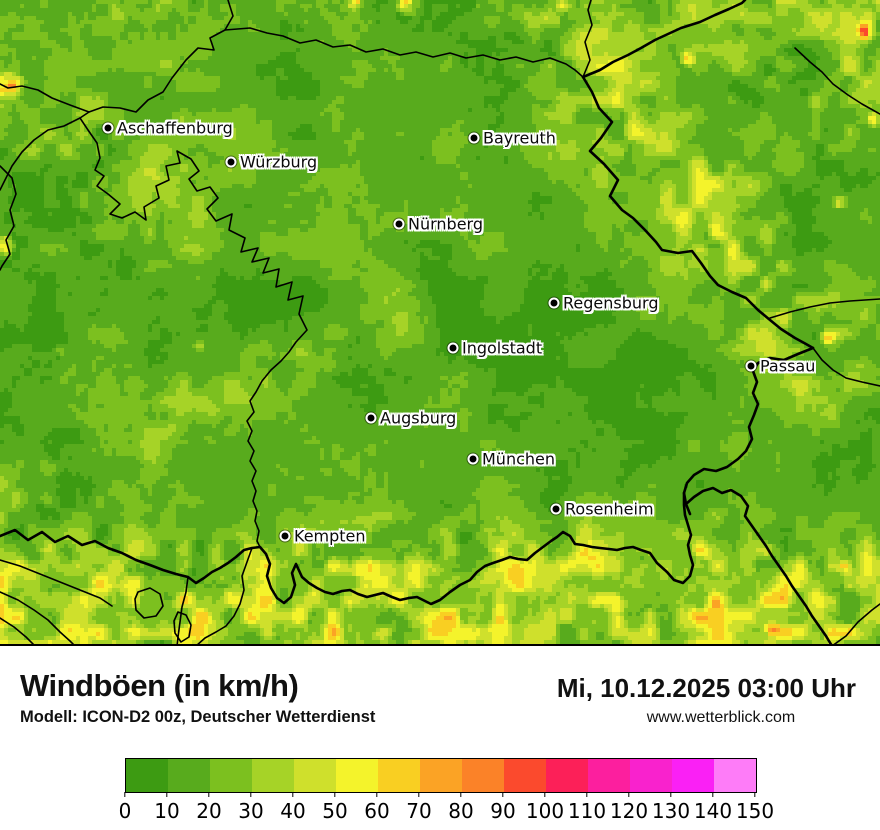  I want to click on website-url: www.wetterblick.com, so click(721, 717).